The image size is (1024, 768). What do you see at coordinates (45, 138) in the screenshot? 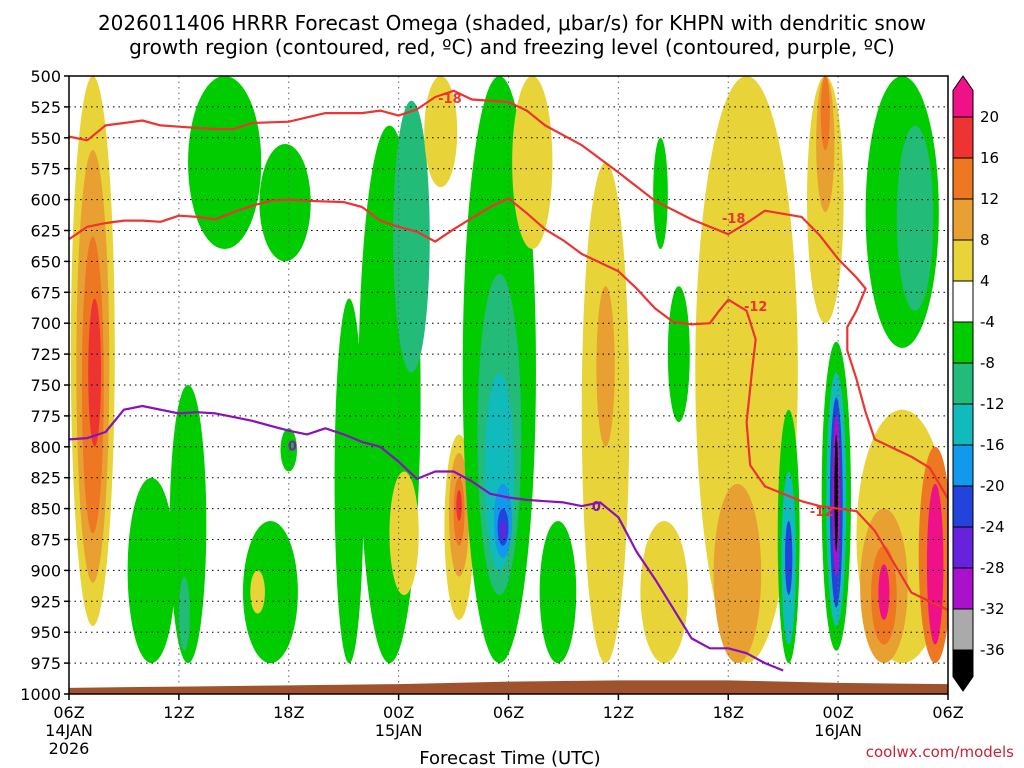
I see `y-tick-label-550: 550` at bounding box center [45, 138].